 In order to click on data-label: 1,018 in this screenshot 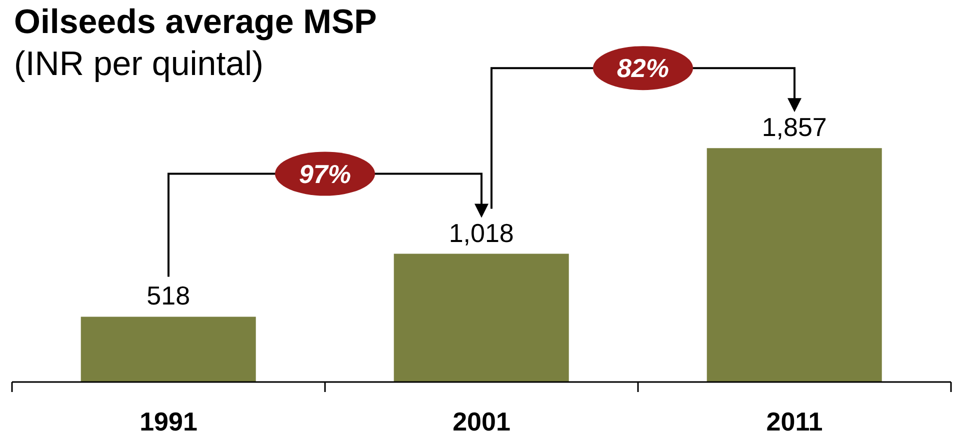, I will do `click(481, 233)`.